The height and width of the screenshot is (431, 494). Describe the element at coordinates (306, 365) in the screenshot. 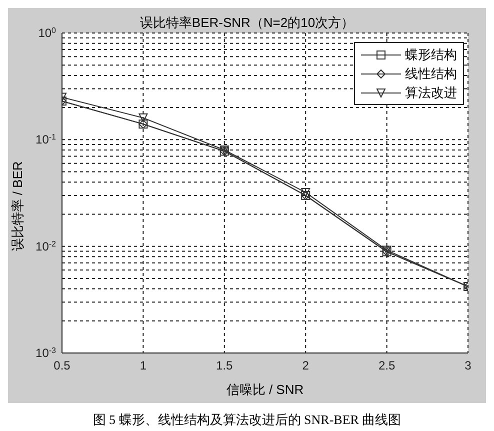

I see `x-tick-label: 2` at that location.